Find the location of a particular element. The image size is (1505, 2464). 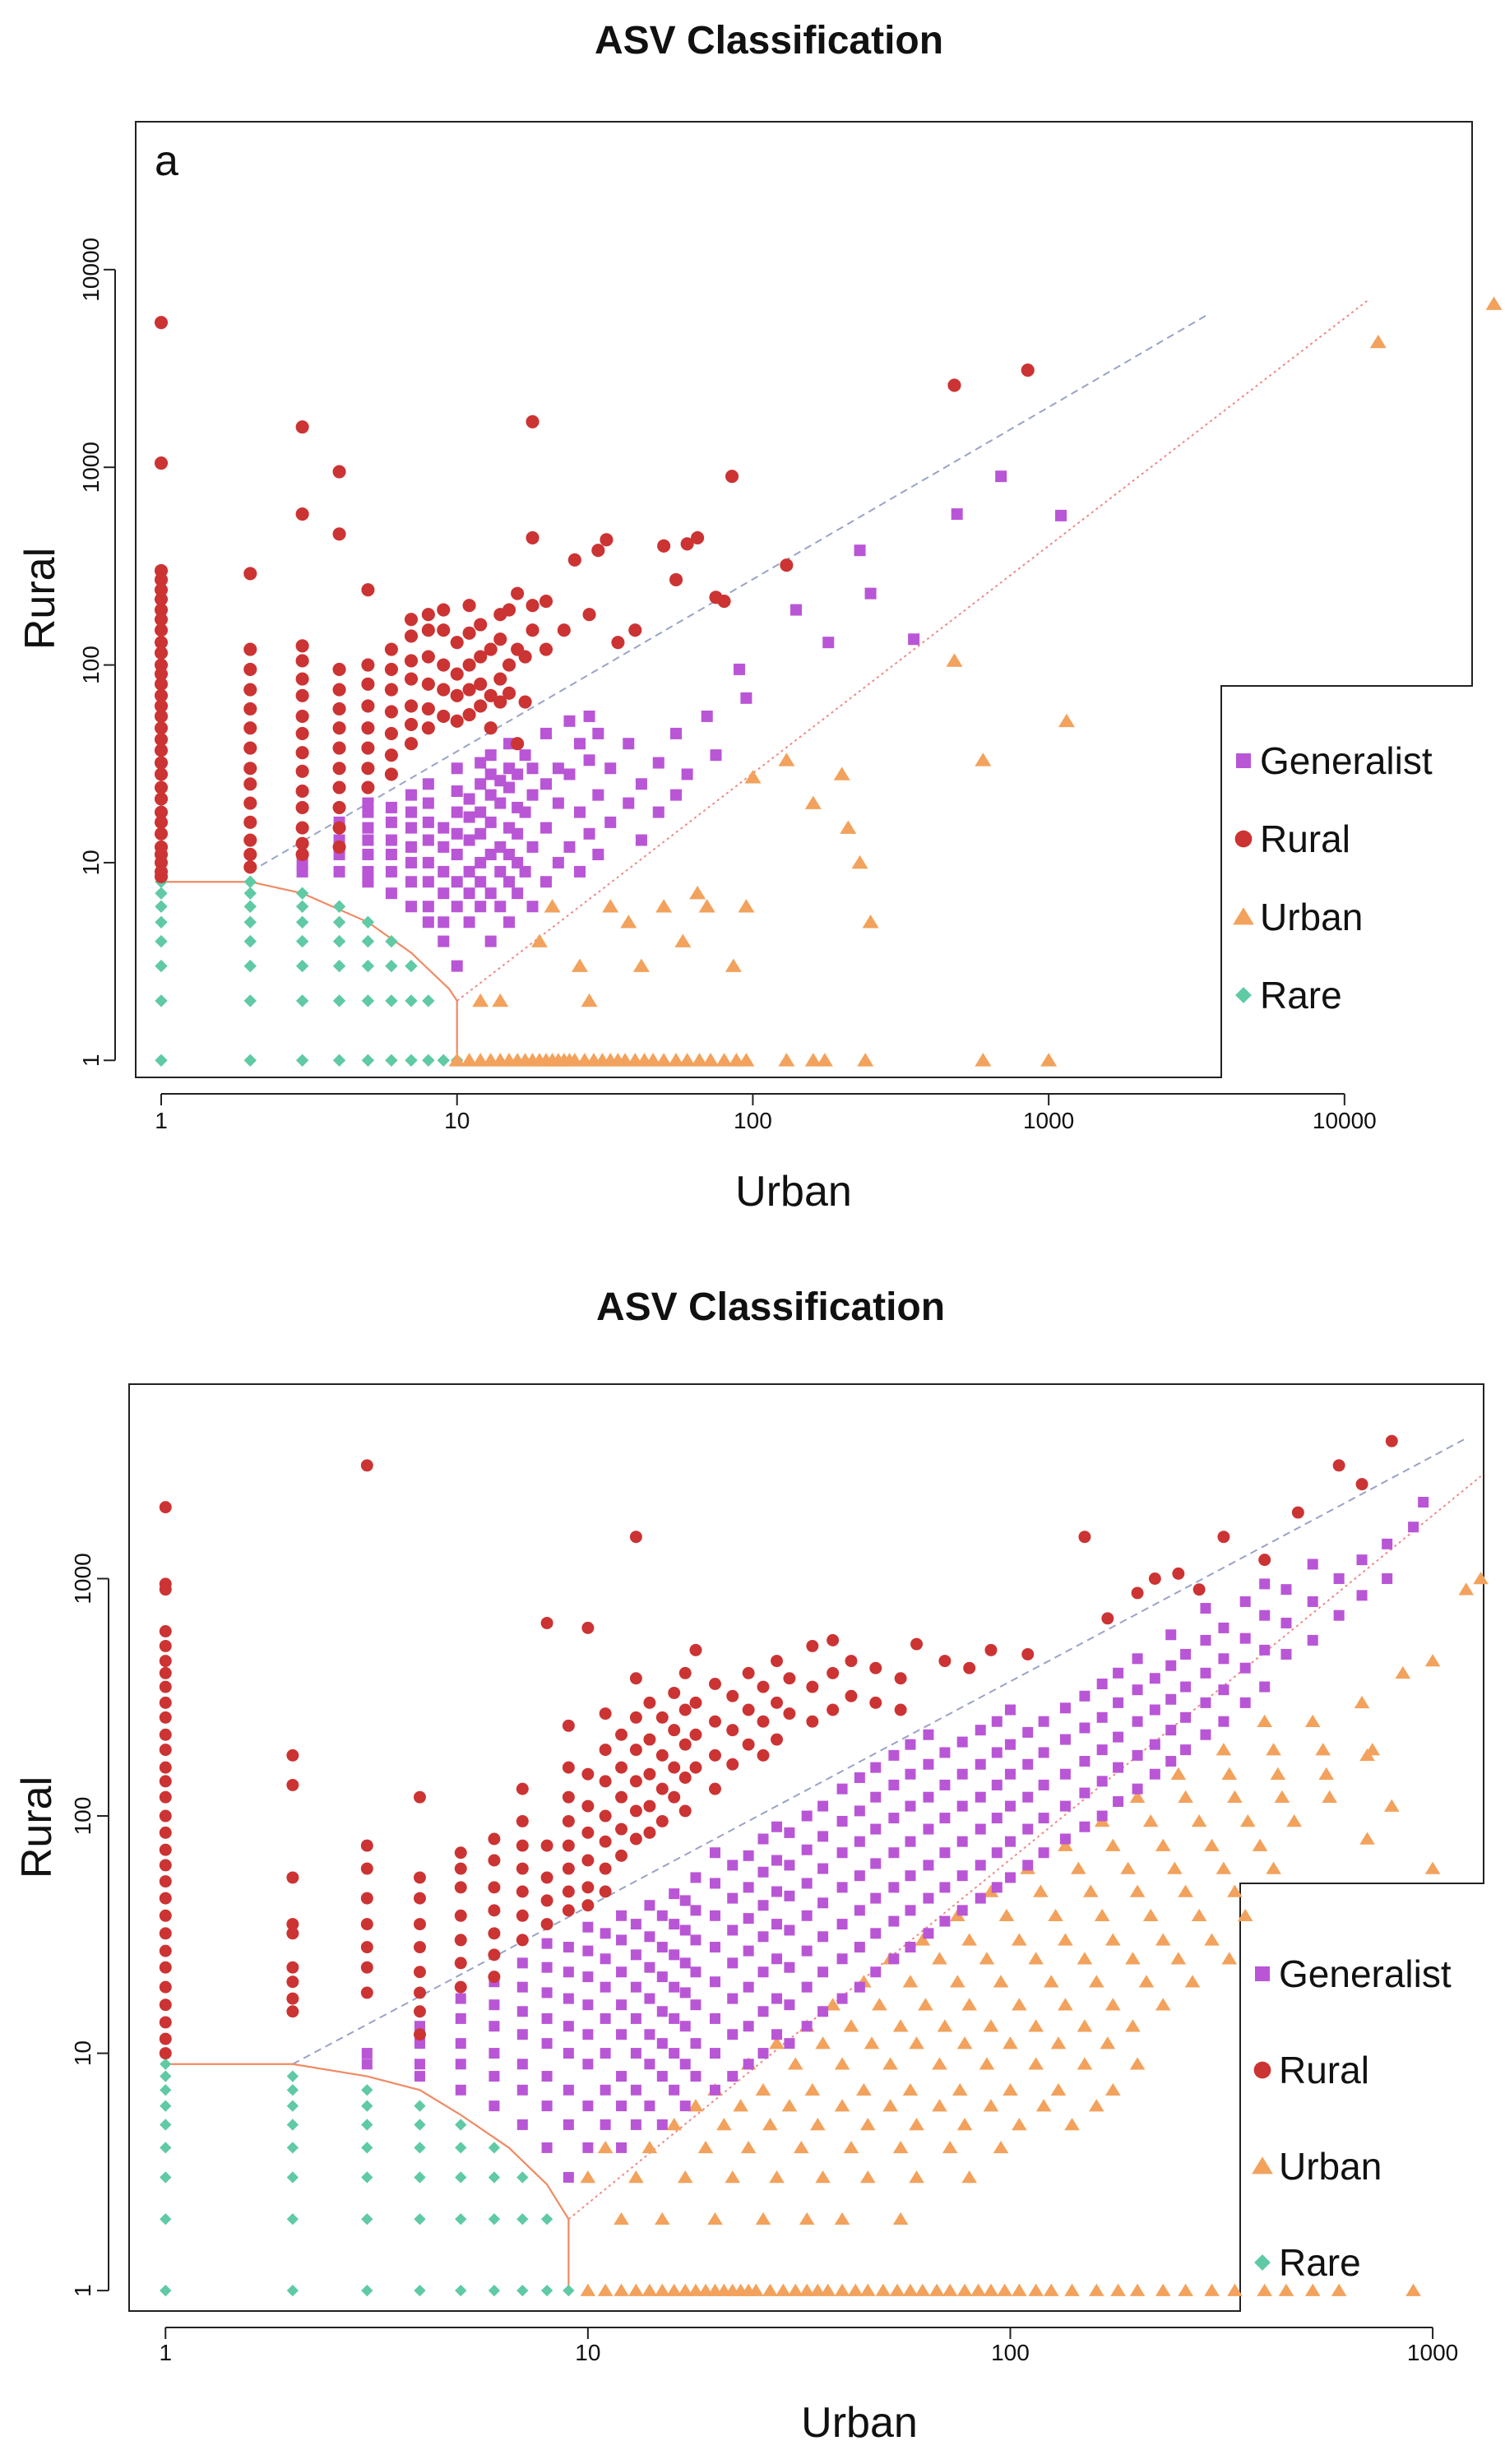

y-tick-label: 100 is located at coordinates (82, 1816).